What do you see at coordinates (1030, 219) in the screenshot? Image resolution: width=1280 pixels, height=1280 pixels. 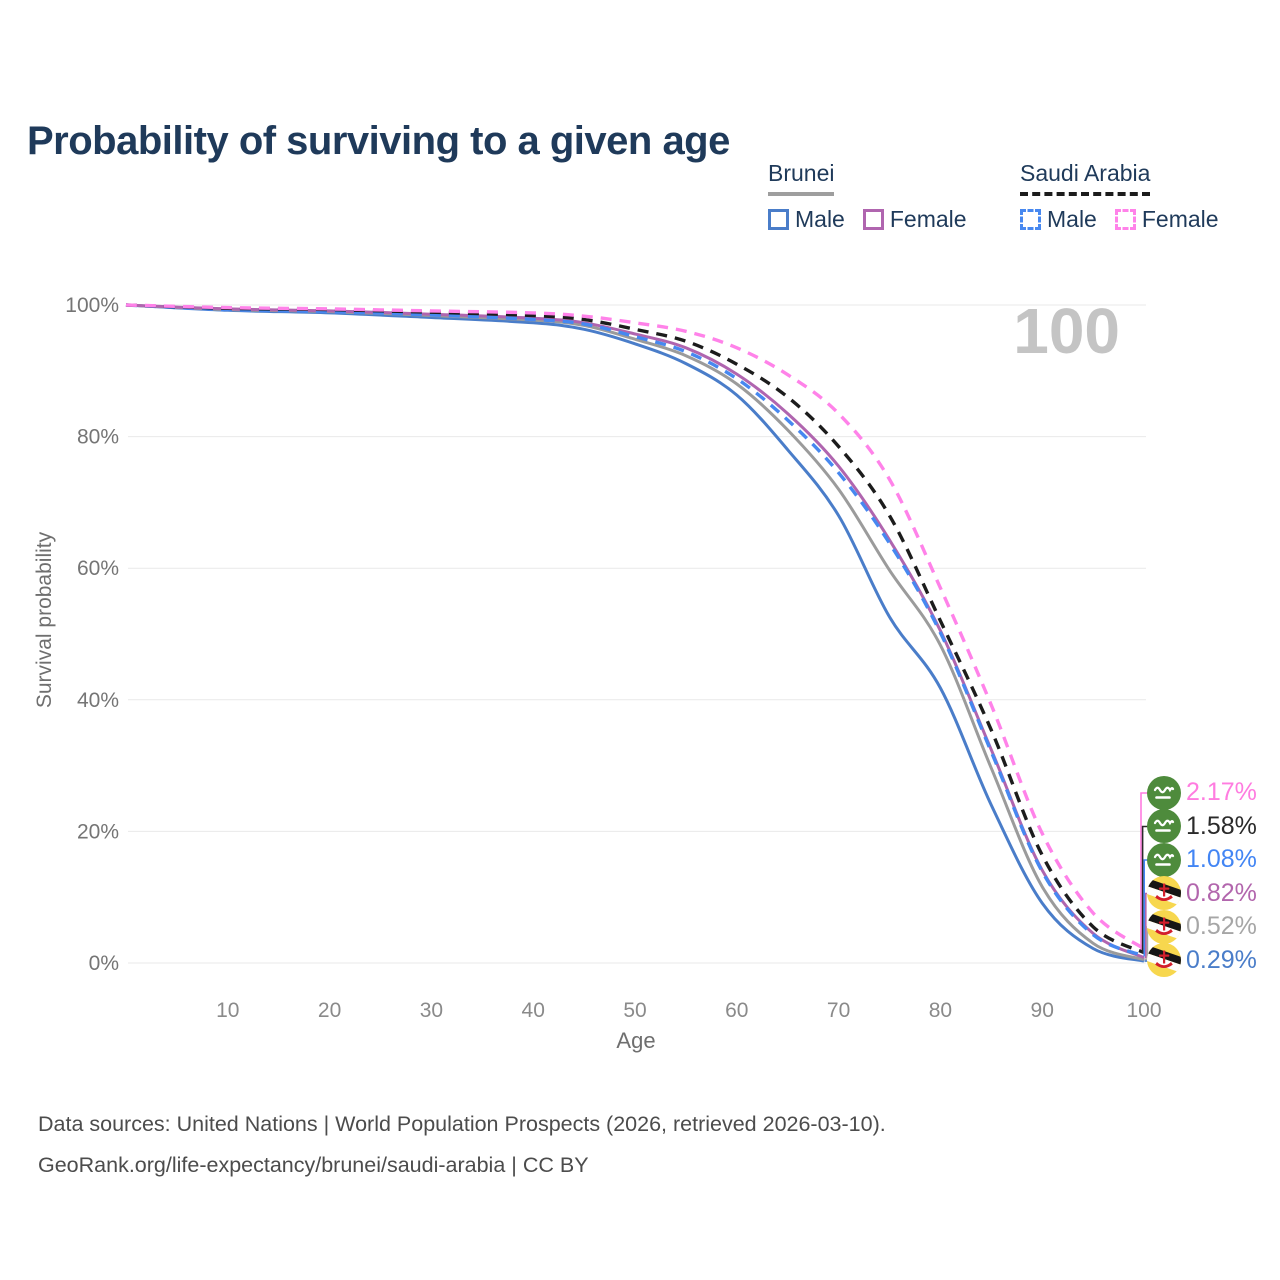 I see `legend-swatch-saudi-male` at bounding box center [1030, 219].